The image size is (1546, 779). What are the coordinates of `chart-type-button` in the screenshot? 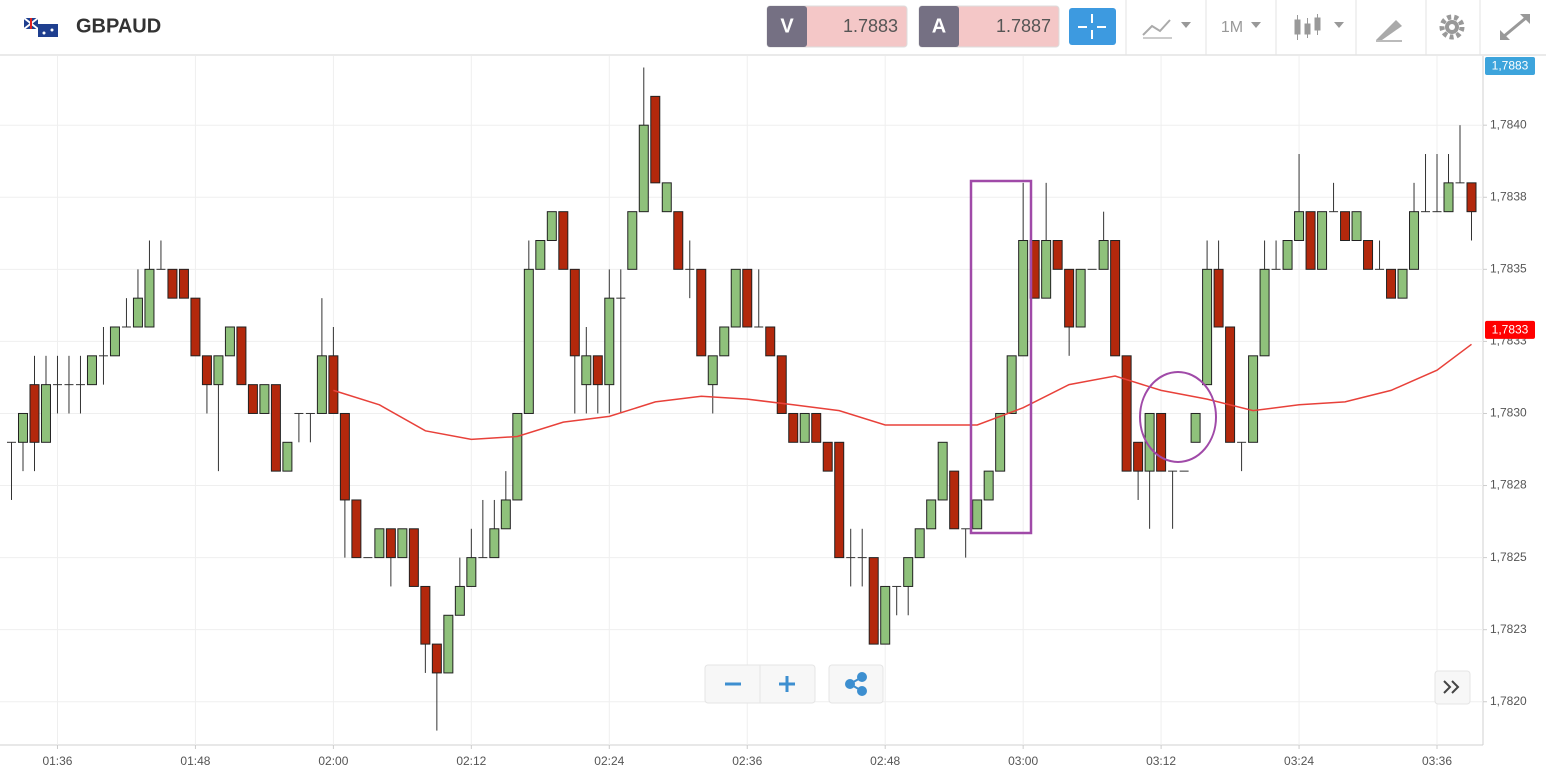 It's located at (1319, 27).